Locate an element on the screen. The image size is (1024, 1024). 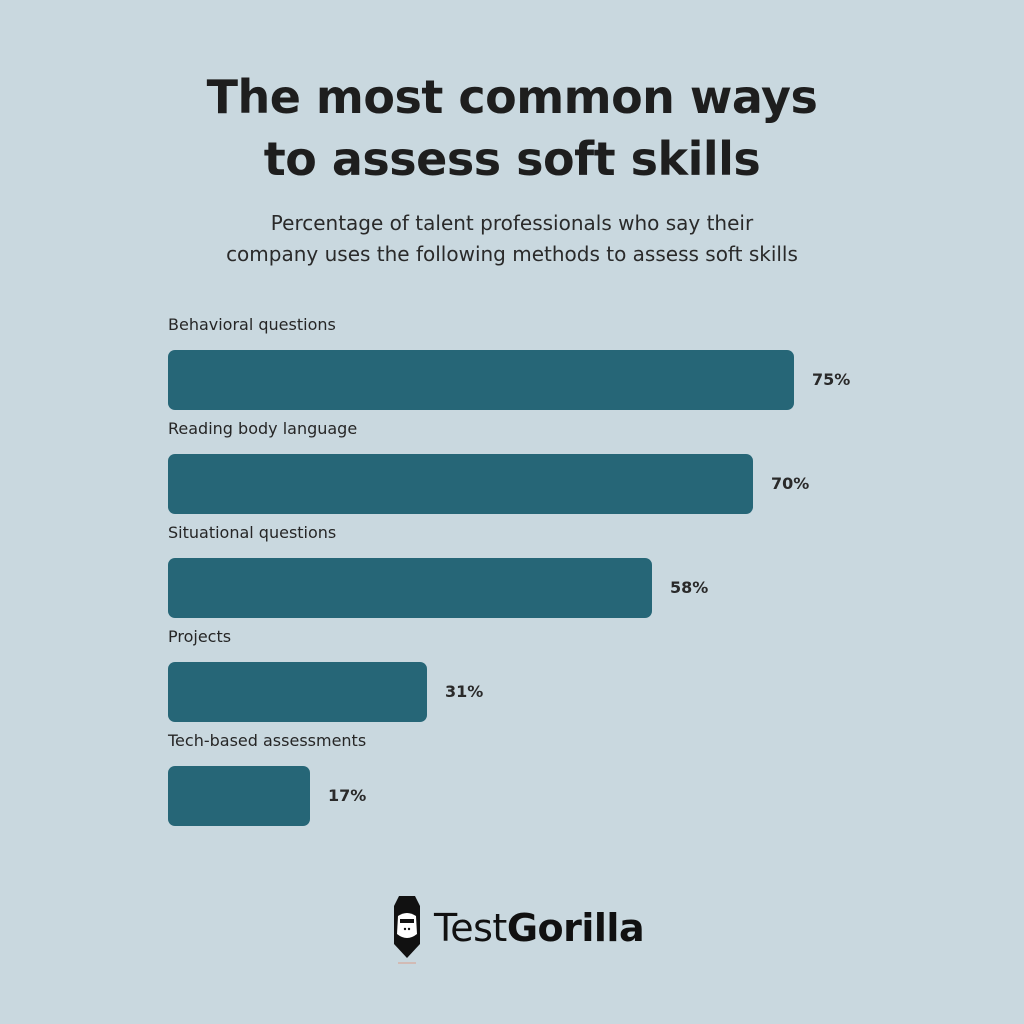
bar-row: Tech-based assessments 17% is located at coordinates (548, 781).